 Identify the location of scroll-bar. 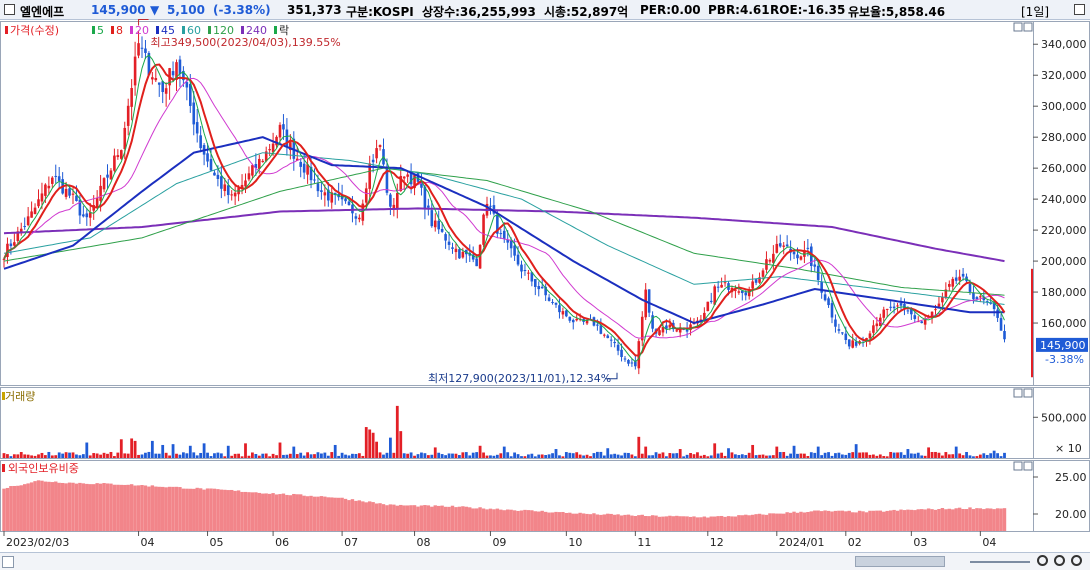
(545, 561).